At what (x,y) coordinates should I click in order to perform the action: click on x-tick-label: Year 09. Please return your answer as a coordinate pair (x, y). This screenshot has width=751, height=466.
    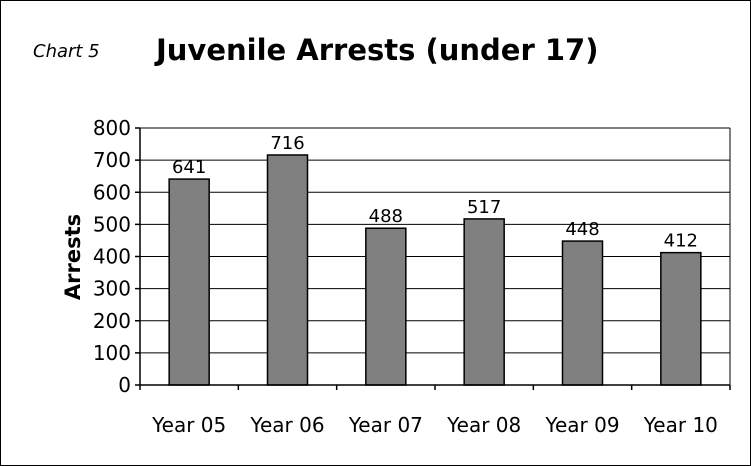
    Looking at the image, I should click on (581, 425).